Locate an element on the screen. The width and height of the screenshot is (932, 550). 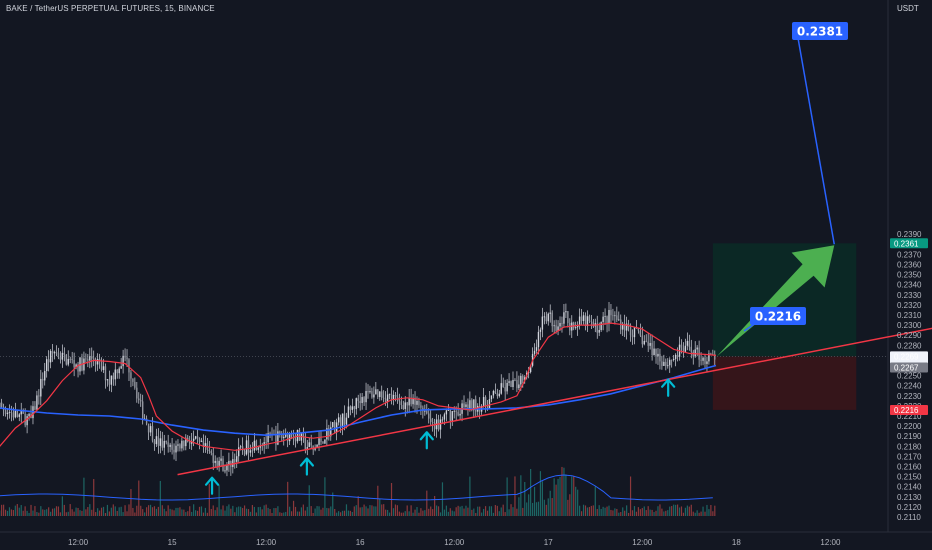
time-tick-label: 15 is located at coordinates (172, 542).